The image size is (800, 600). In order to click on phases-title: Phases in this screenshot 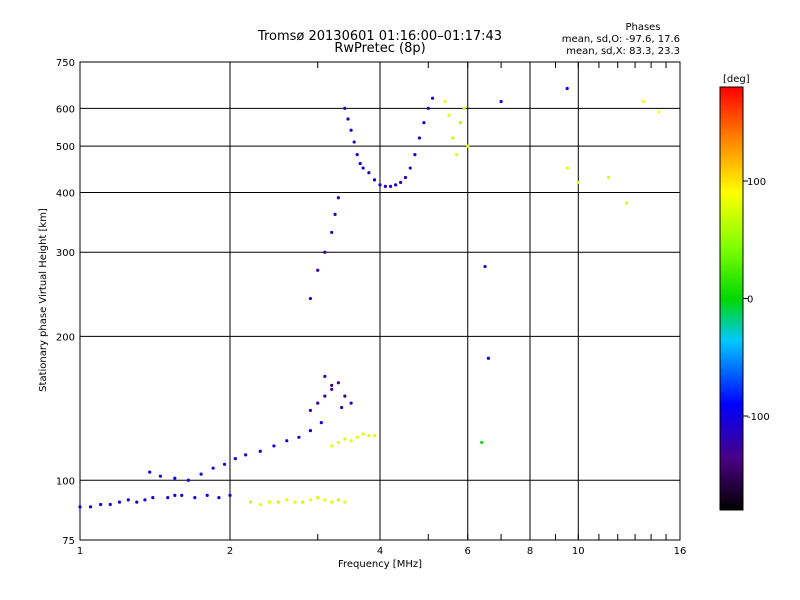, I will do `click(642, 27)`.